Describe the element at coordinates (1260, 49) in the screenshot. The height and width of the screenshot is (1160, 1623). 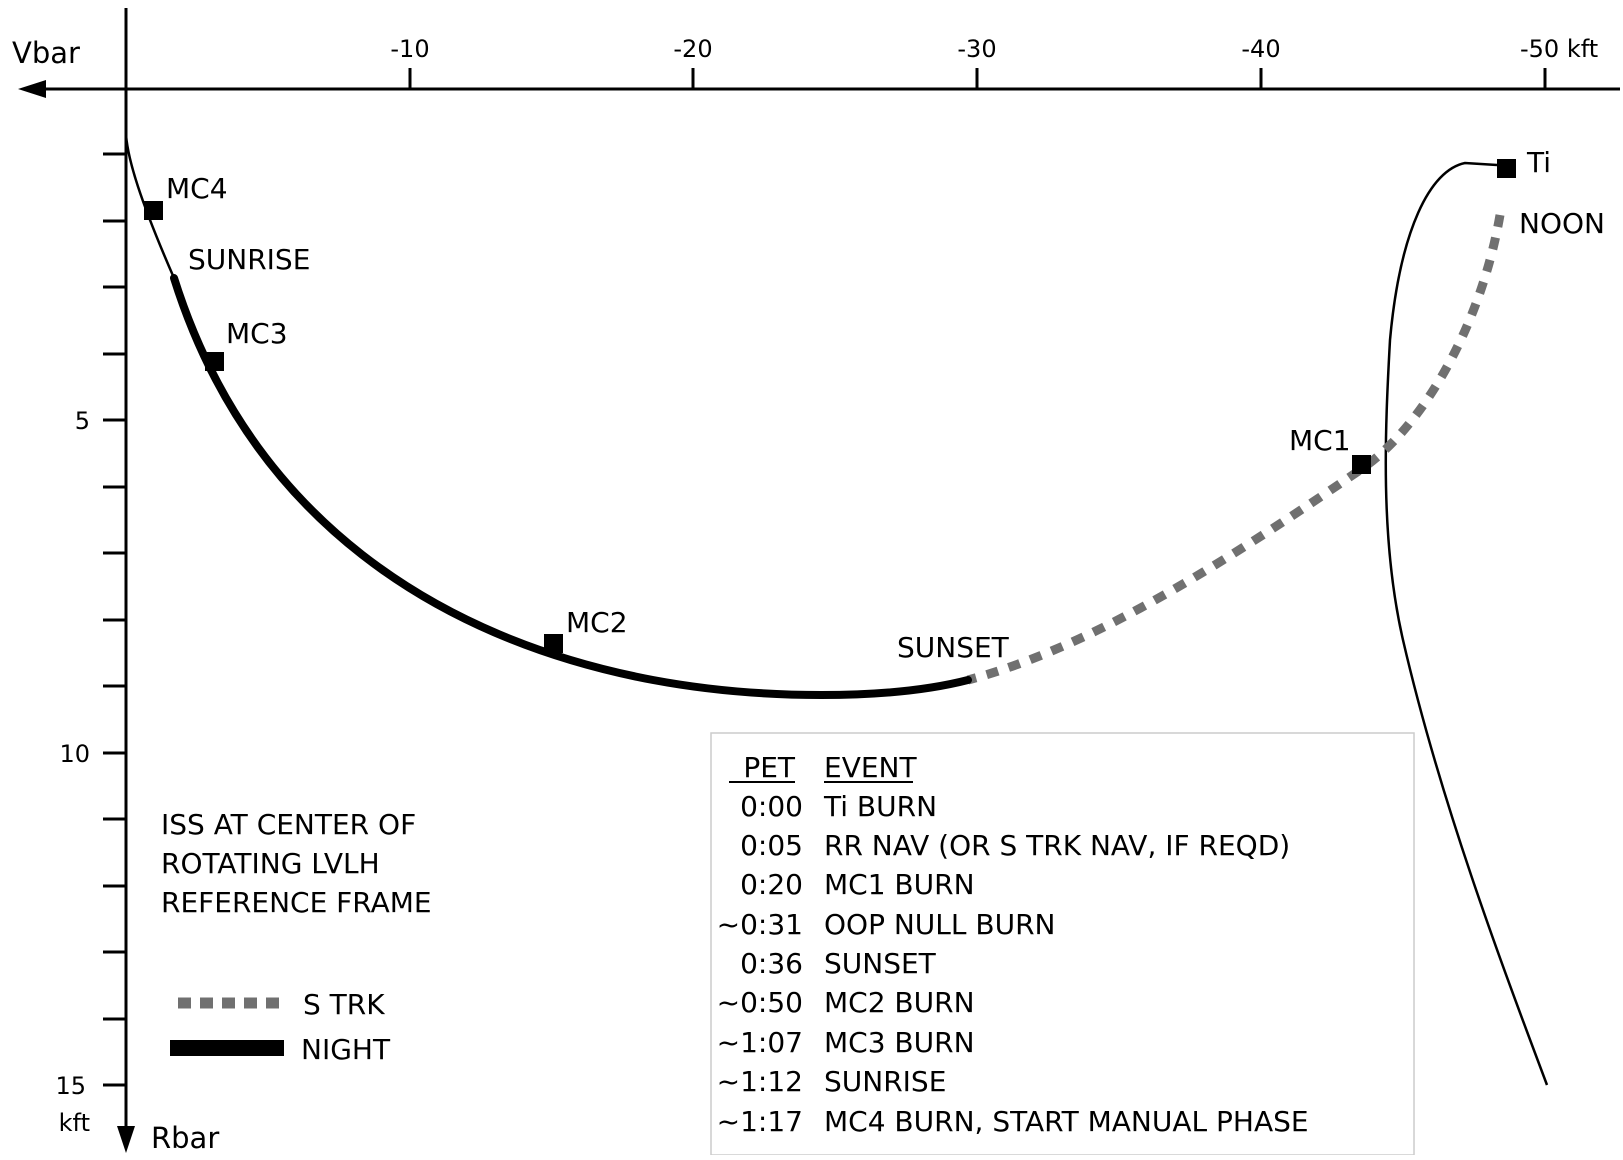
I see `x-tick-label: -40` at that location.